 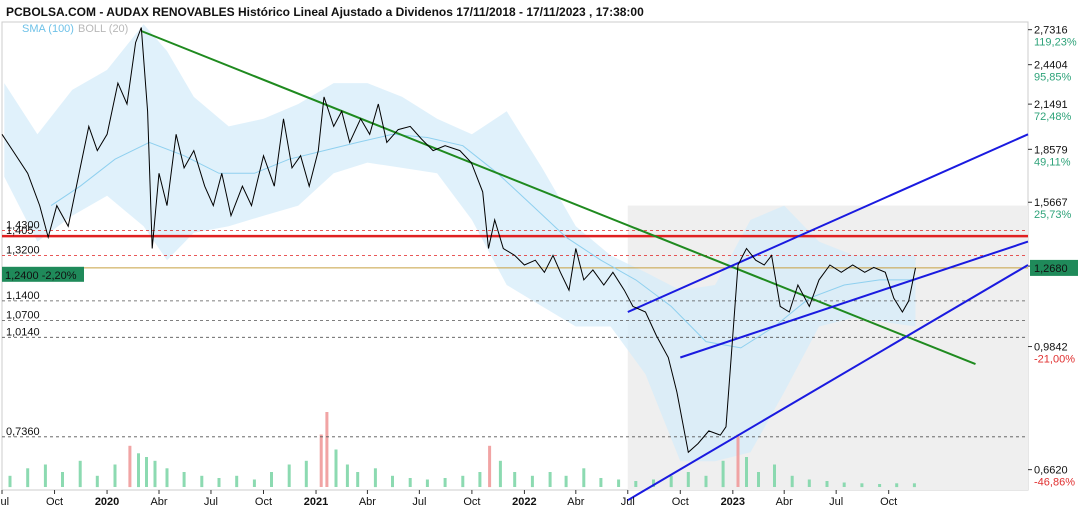 I want to click on current-value-label: 1,2400 -2,20%, so click(x=41, y=276).